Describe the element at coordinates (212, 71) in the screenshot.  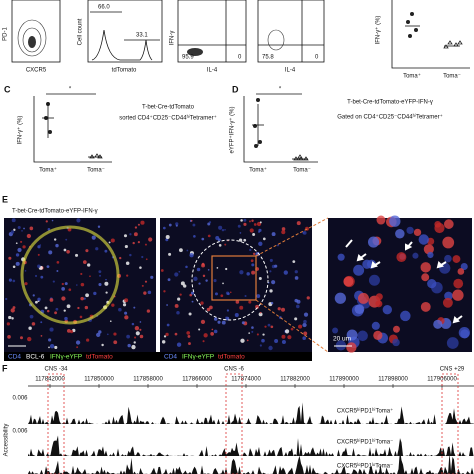
I see `axis-label: IL-4` at that location.